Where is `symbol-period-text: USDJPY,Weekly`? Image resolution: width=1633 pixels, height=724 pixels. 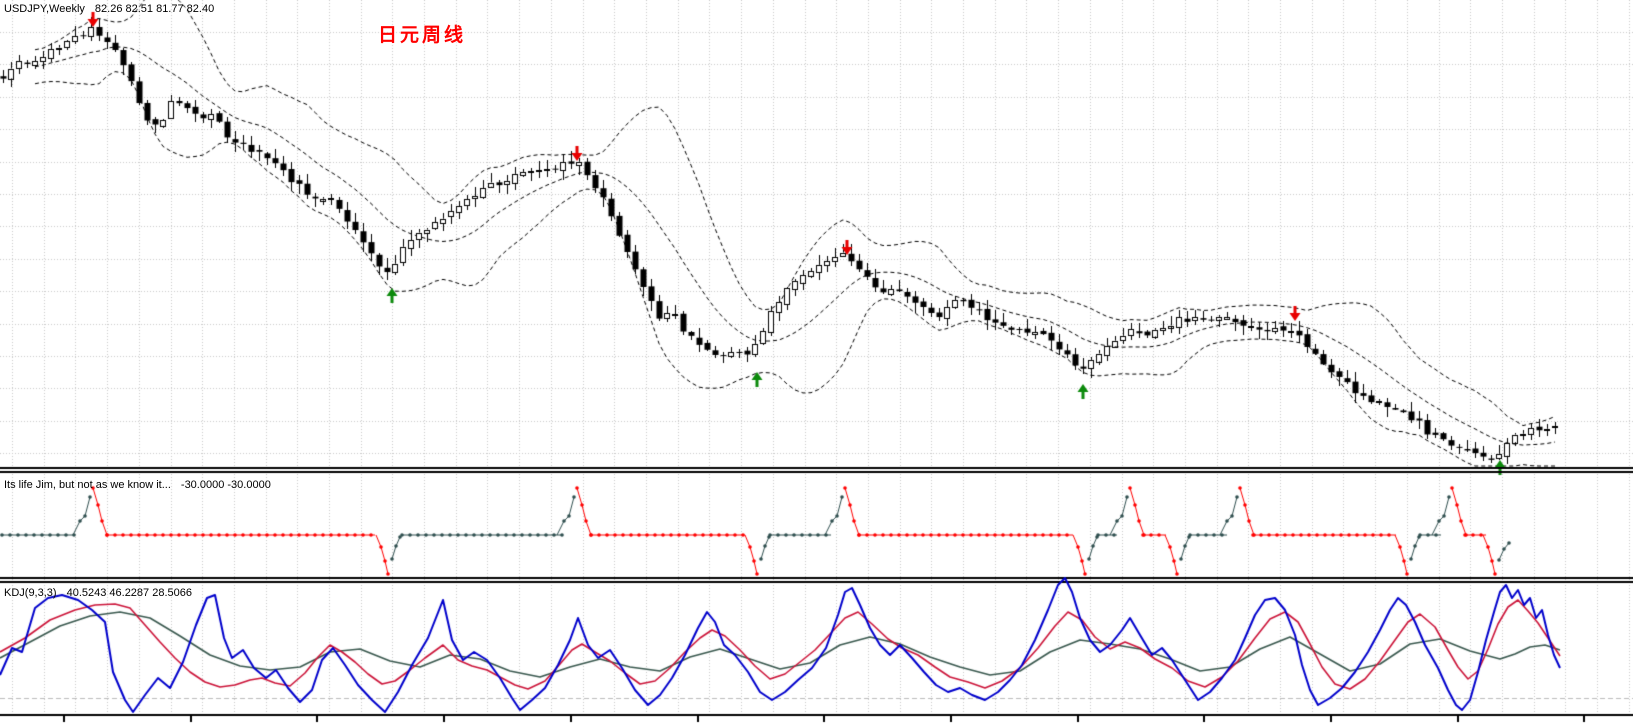
symbol-period-text: USDJPY,Weekly is located at coordinates (44, 9).